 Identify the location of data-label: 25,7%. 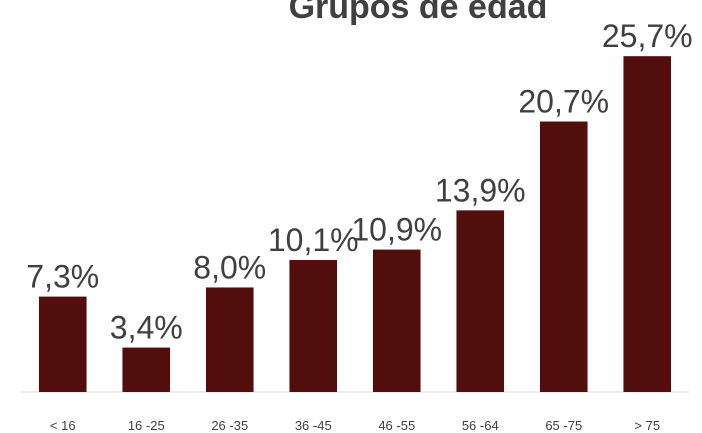
(647, 36).